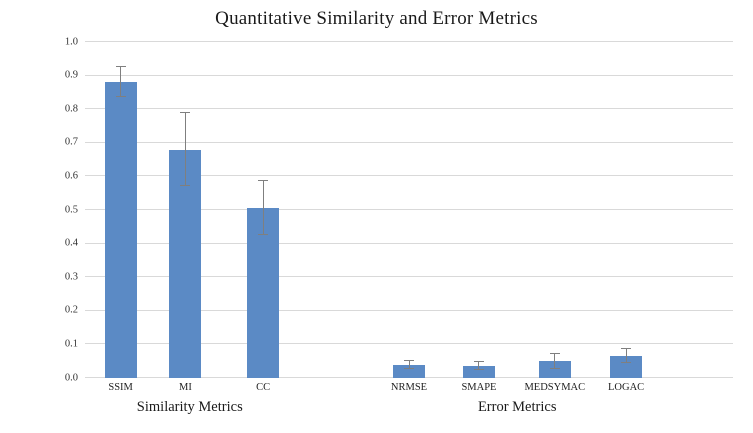  What do you see at coordinates (409, 409) in the screenshot?
I see `axis-group-labels: Similarity Metrics Error Metrics` at bounding box center [409, 409].